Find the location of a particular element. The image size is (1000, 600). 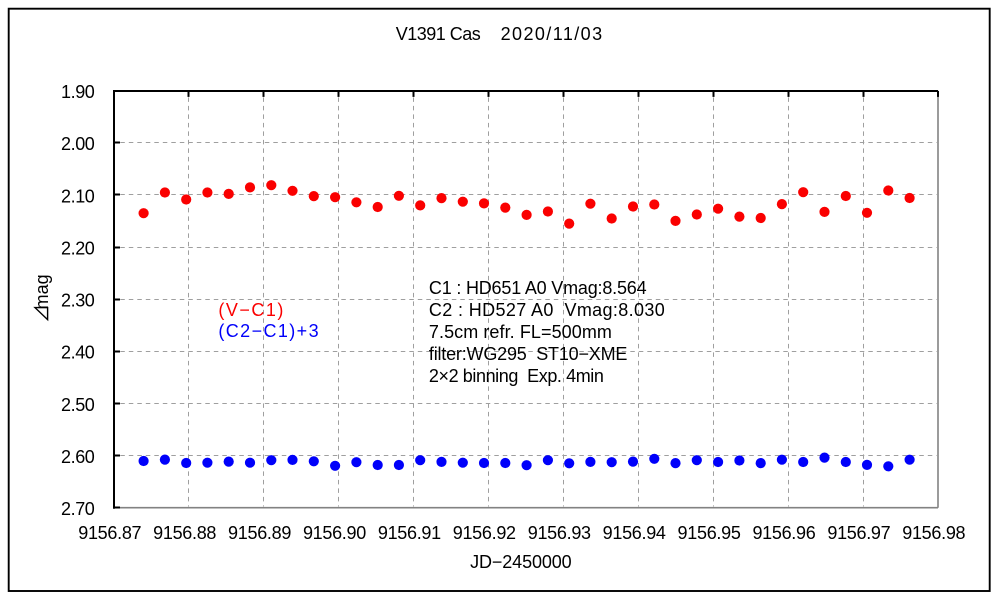

svg-text: 9156.94 is located at coordinates (634, 533).